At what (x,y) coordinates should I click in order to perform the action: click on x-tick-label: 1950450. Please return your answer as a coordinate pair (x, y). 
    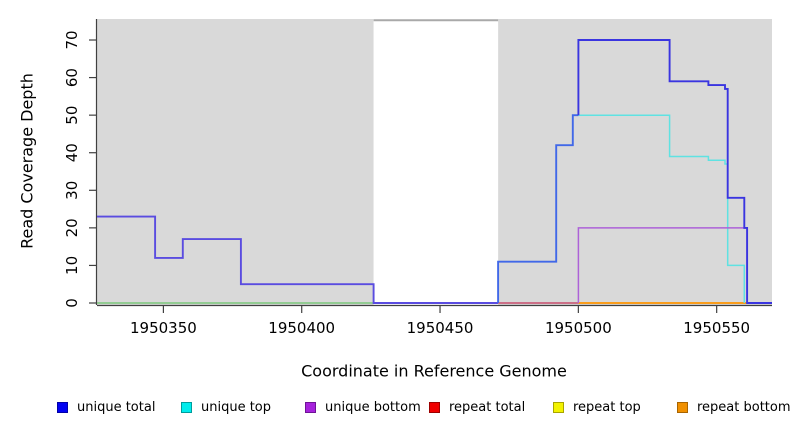
    Looking at the image, I should click on (440, 328).